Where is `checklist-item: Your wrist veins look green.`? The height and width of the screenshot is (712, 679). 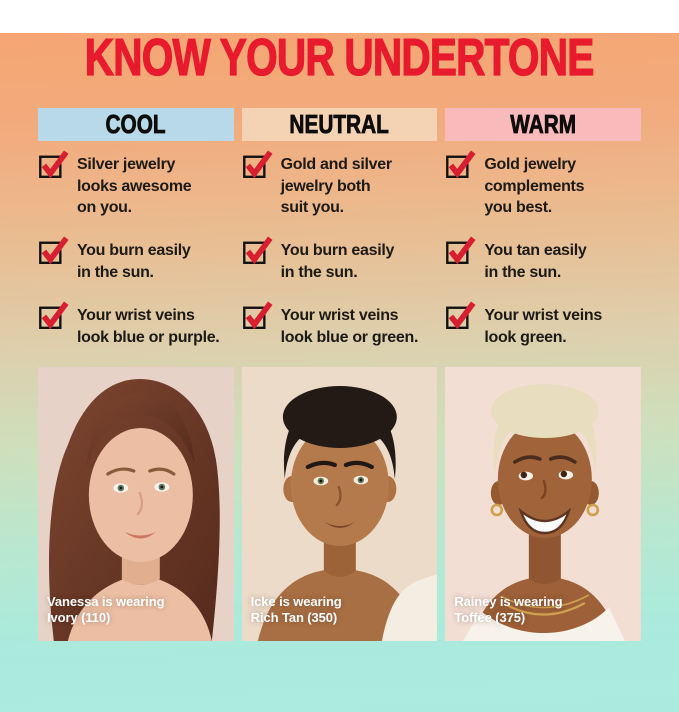
checklist-item: Your wrist veins look green. is located at coordinates (543, 333).